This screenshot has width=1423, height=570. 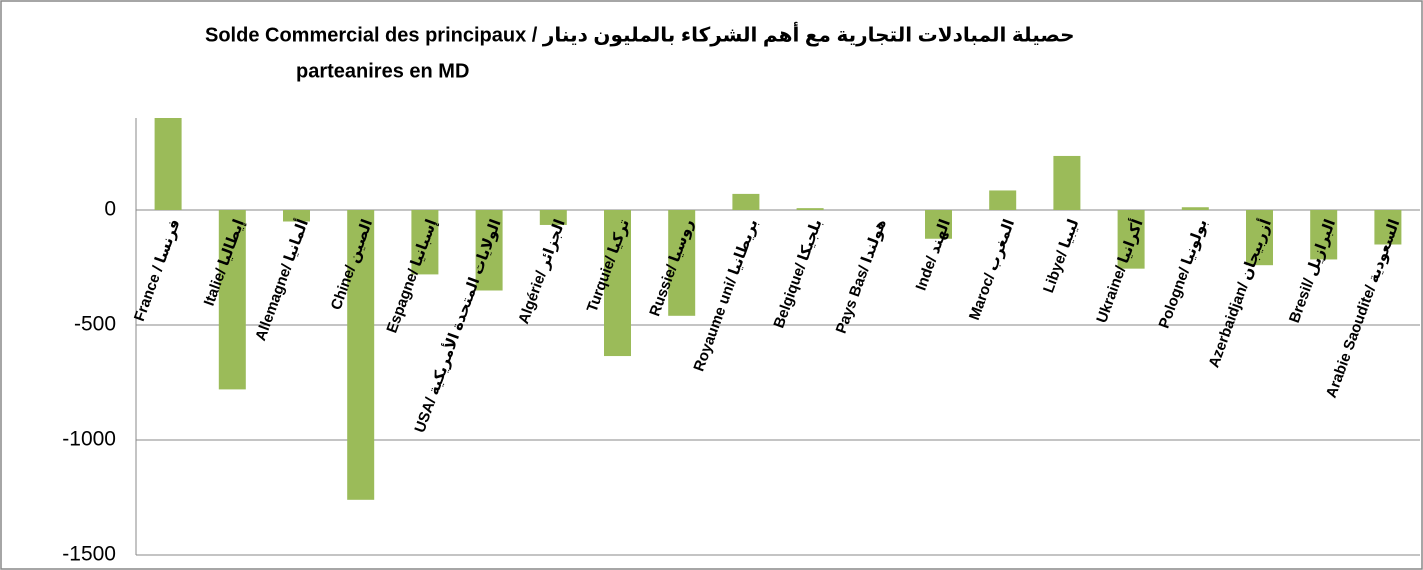 I want to click on y-tick-label: -500, so click(x=95, y=324).